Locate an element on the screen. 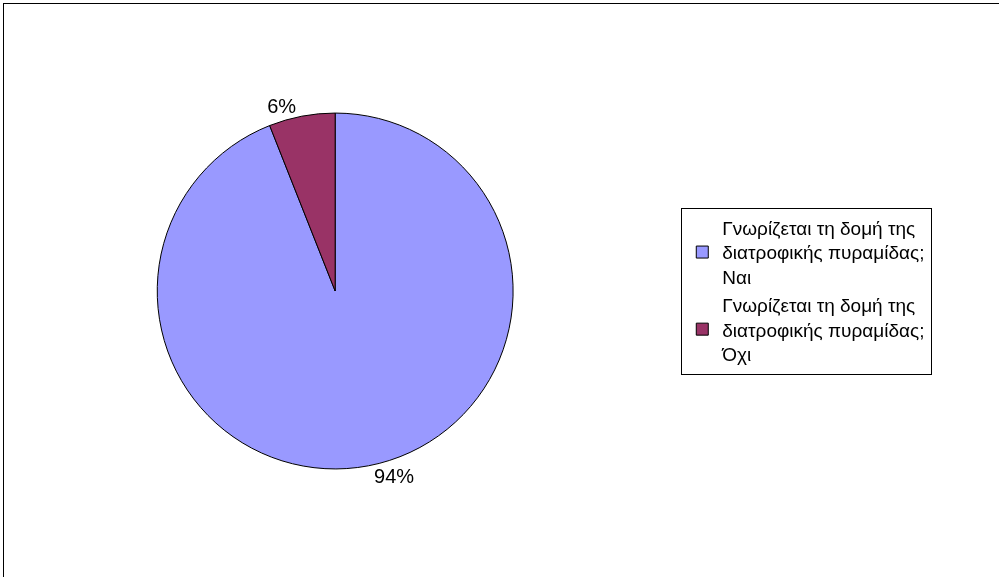  data-label: 94% is located at coordinates (394, 476).